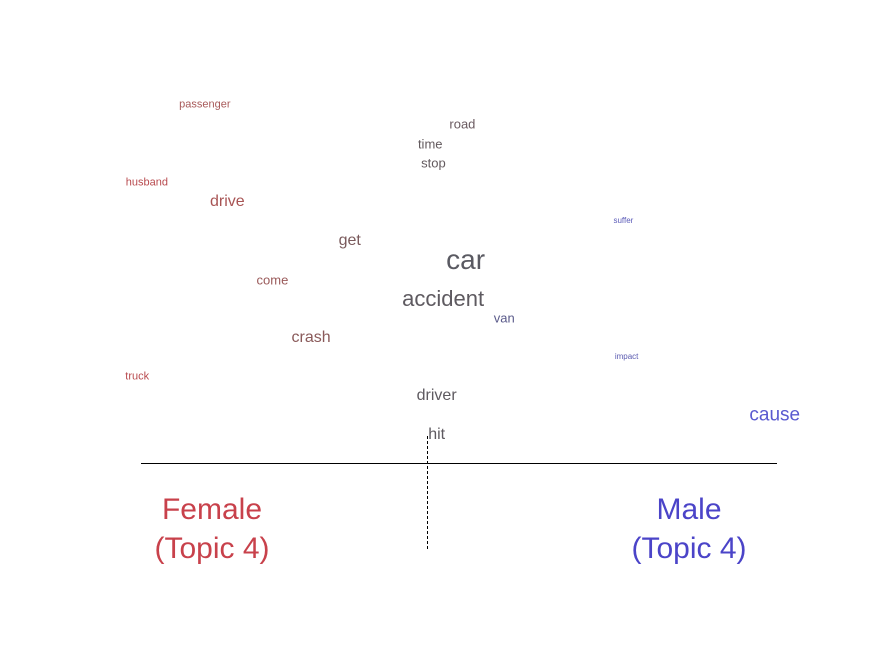 The image size is (880, 665). Describe the element at coordinates (775, 415) in the screenshot. I see `word-cause: cause` at that location.